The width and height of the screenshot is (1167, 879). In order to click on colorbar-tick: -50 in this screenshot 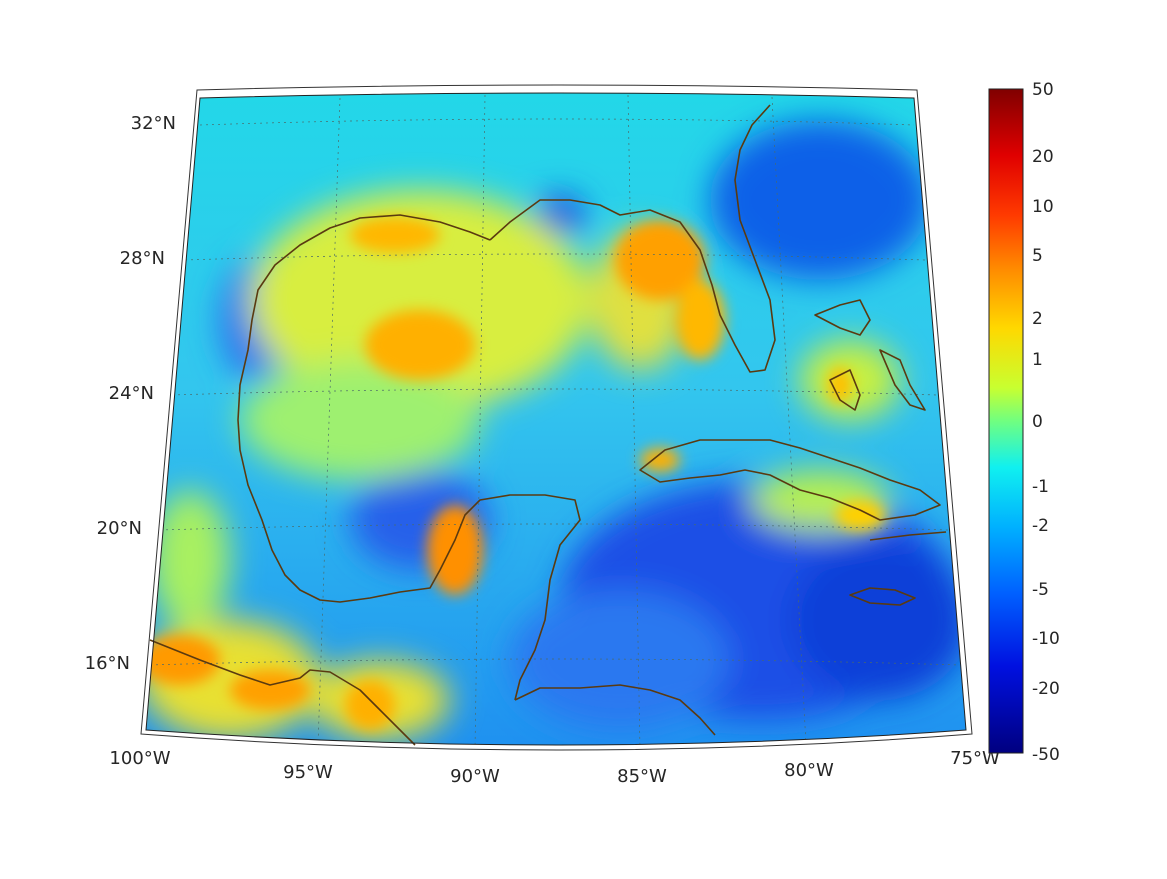, I will do `click(1046, 755)`.